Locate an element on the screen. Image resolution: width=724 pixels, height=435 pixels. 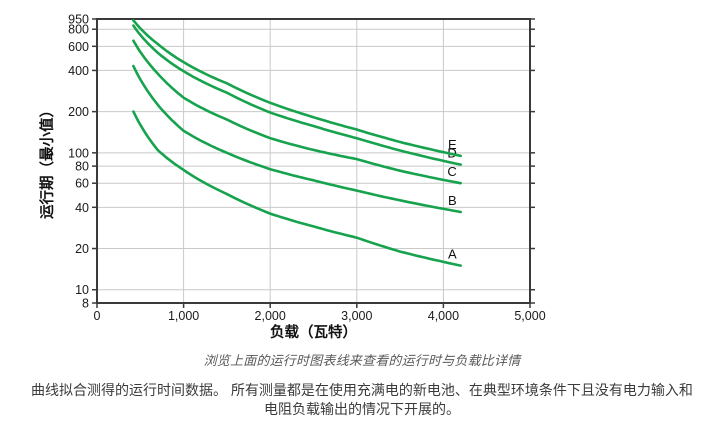
y-tick-label: 600 is located at coordinates (78, 47).